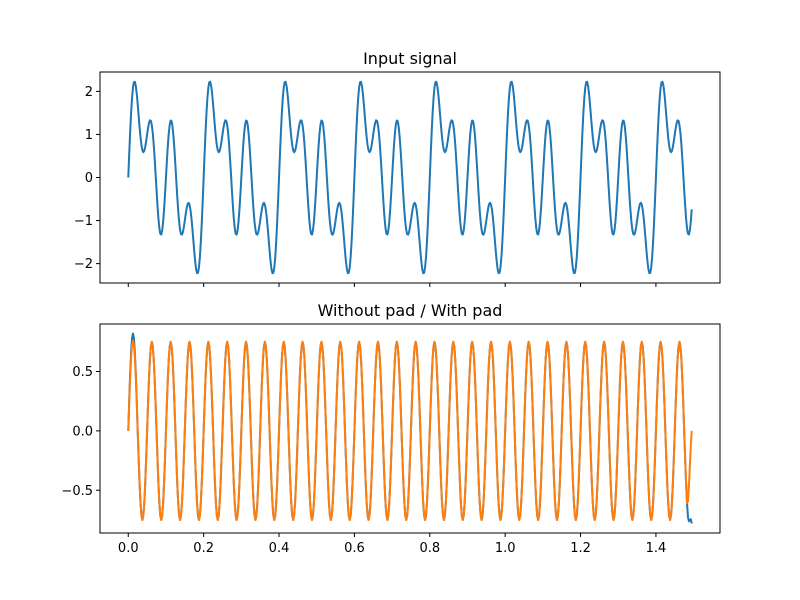  Describe the element at coordinates (128, 548) in the screenshot. I see `x-tick-label: 0.0` at that location.